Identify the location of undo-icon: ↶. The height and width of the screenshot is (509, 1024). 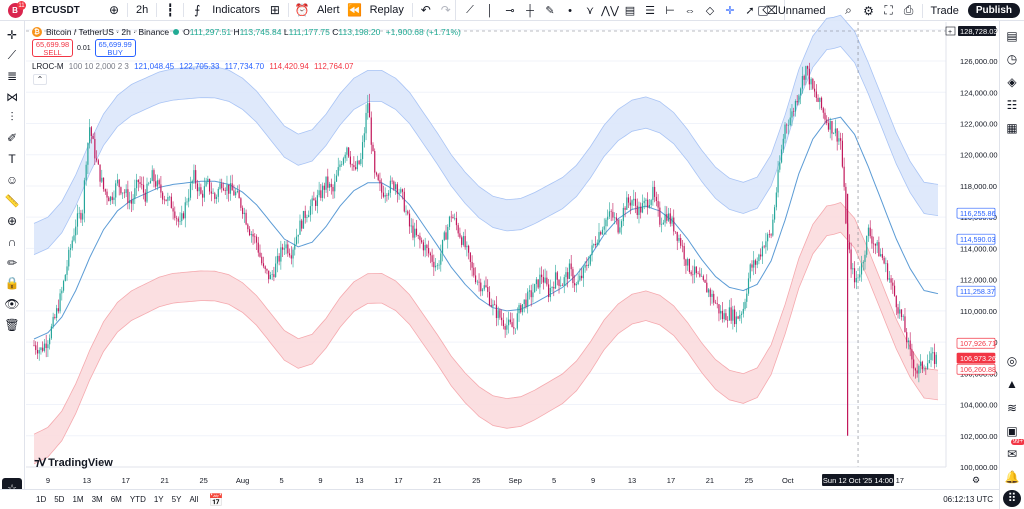
(425, 10).